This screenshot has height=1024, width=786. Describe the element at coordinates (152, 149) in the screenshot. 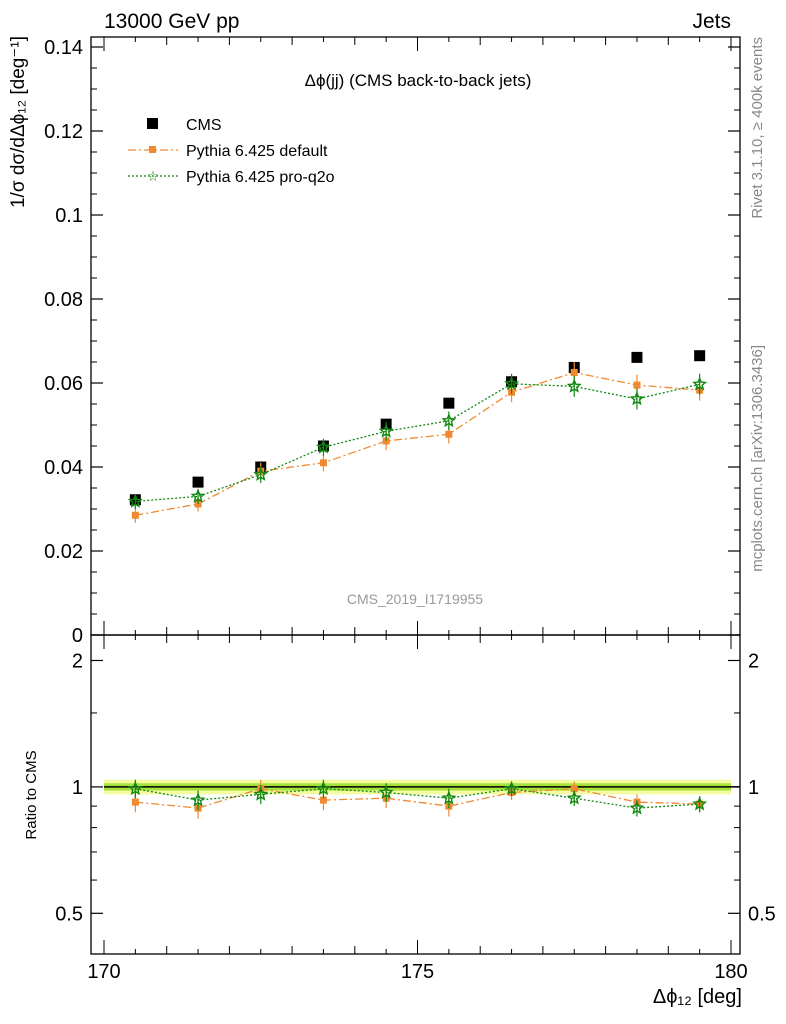

I see `legend-marker-pythia-default` at that location.